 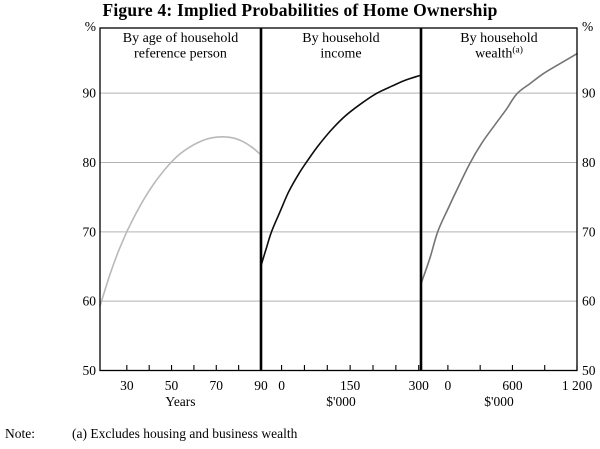 I want to click on x-tick-label: 1 200, so click(x=577, y=385).